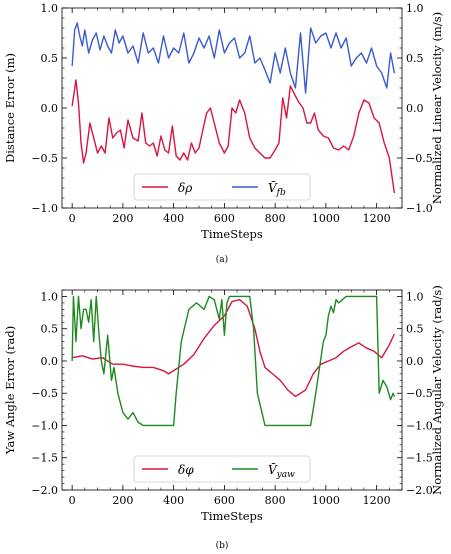  Describe the element at coordinates (10, 108) in the screenshot. I see `y-axis-label-left: Distance Error (m)` at that location.